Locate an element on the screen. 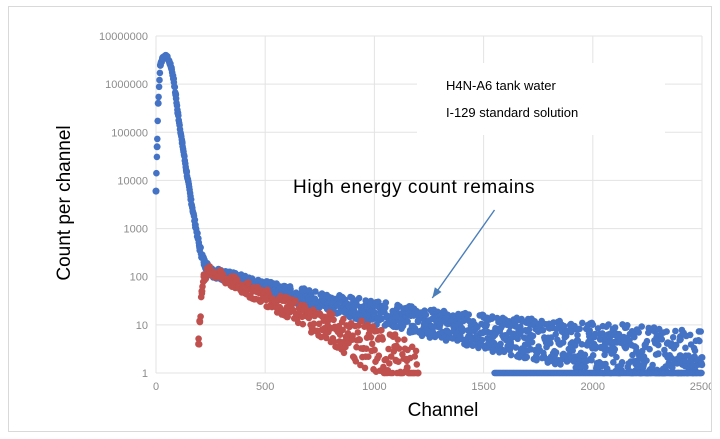 This screenshot has height=439, width=720. x-tick-label: 1000 is located at coordinates (374, 387).